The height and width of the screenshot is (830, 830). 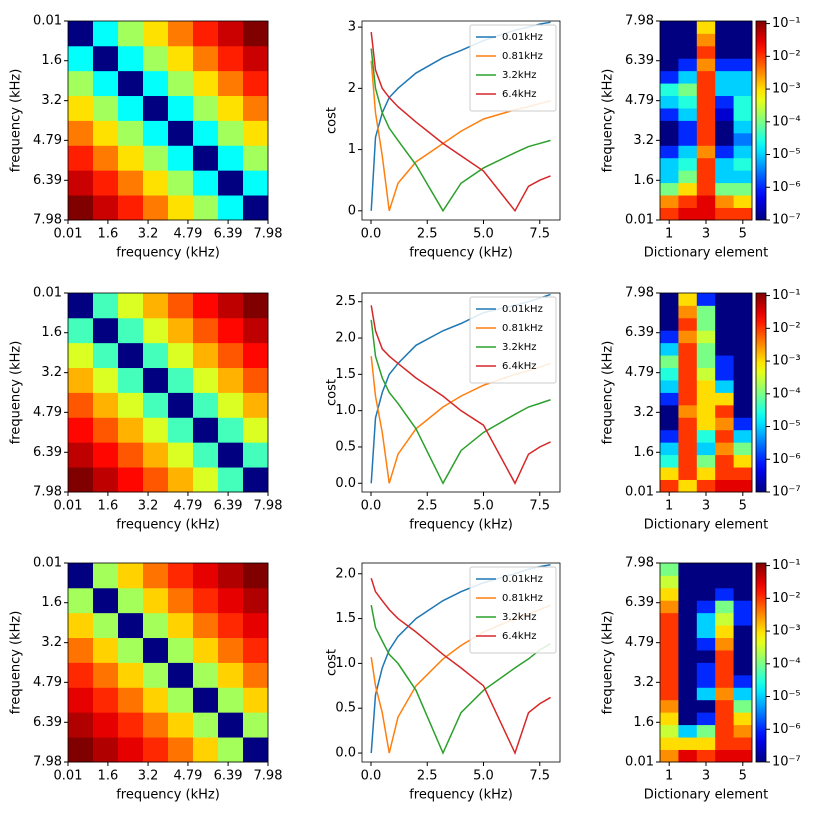 What do you see at coordinates (539, 234) in the screenshot?
I see `x-tick-label: 7.5` at bounding box center [539, 234].